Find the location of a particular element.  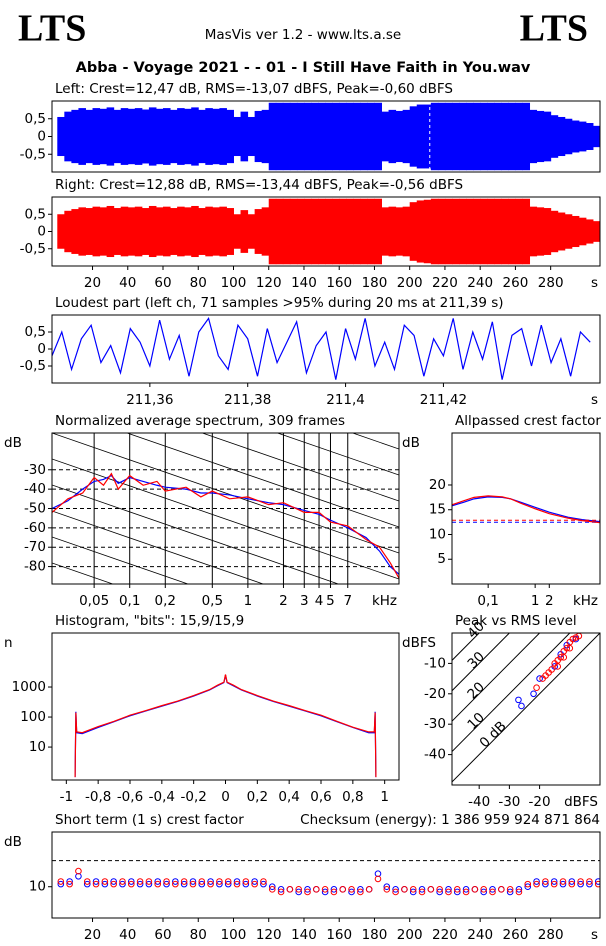

x-tick-label: 120 is located at coordinates (269, 935).